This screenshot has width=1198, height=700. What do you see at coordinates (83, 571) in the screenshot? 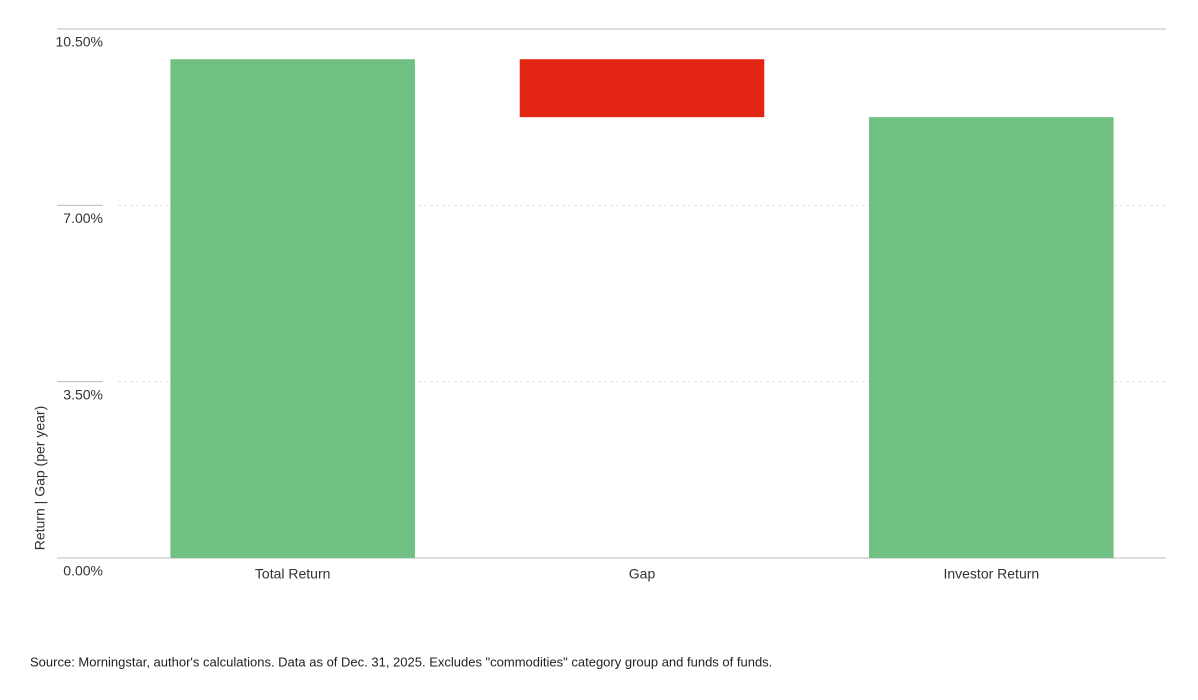
I see `y-tick-label: 0.00%` at bounding box center [83, 571].